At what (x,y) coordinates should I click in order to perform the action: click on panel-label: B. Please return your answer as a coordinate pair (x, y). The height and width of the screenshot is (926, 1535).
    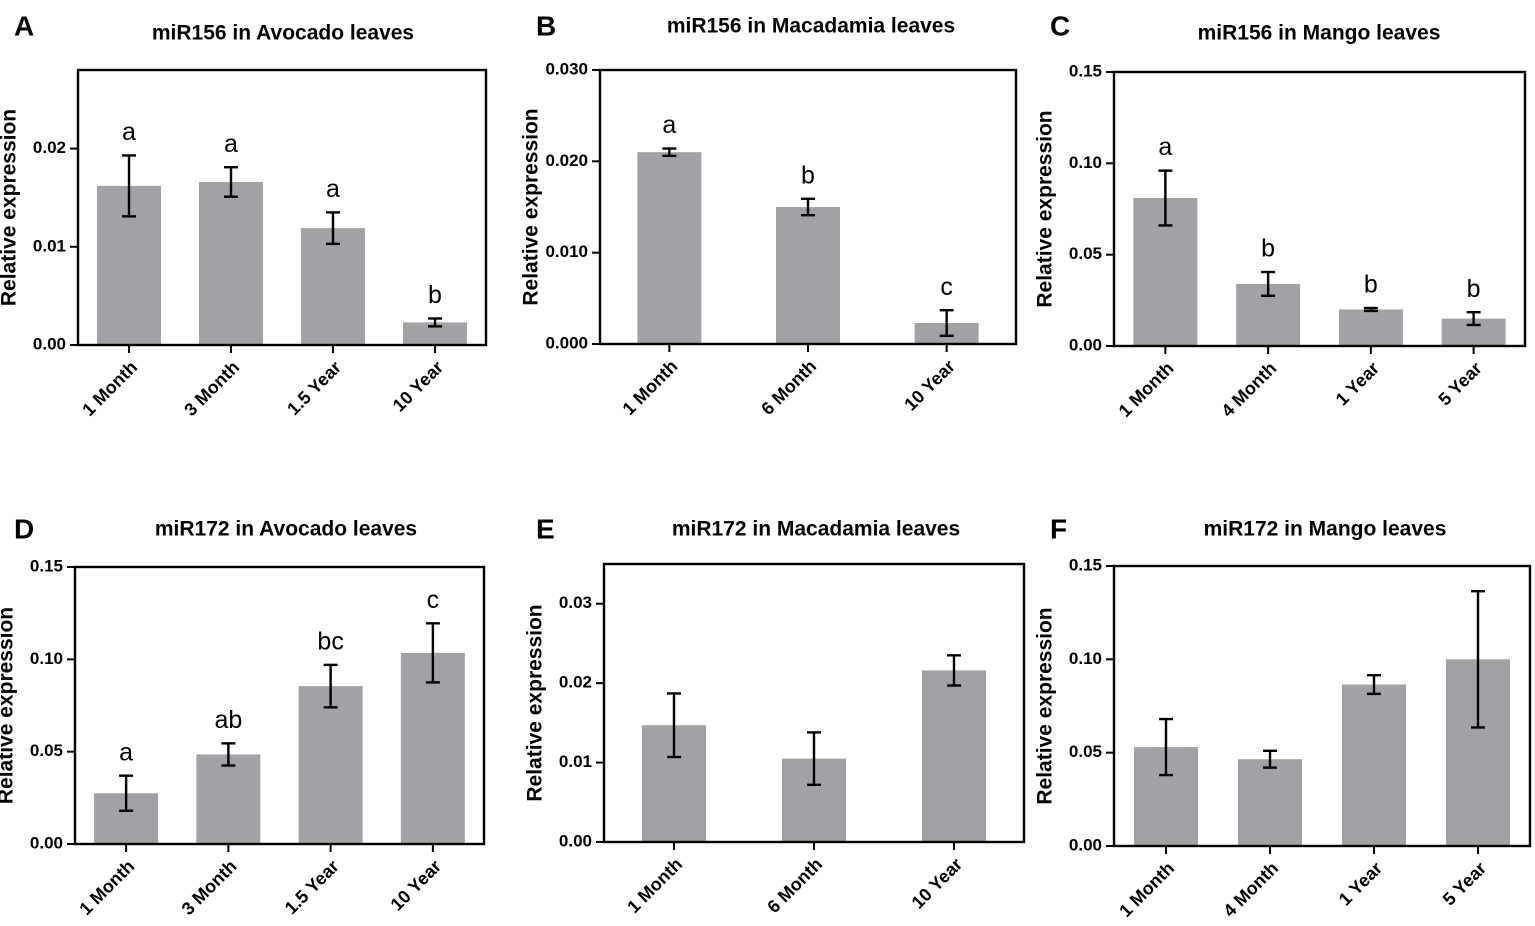
    Looking at the image, I should click on (546, 25).